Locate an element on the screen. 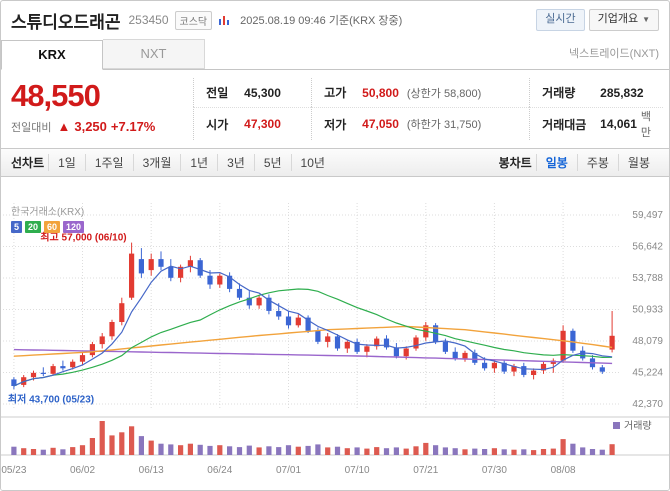 This screenshot has height=491, width=670. svg-text: 06/02 is located at coordinates (82, 470).